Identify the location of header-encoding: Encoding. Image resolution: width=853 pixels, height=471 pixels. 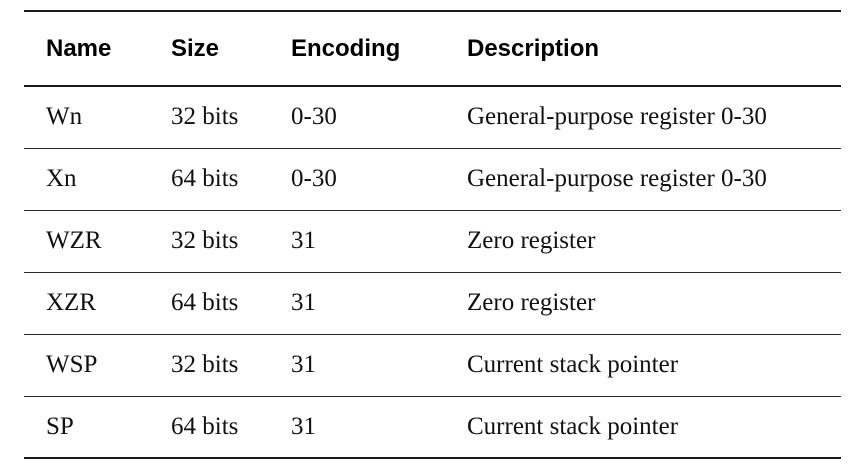
(357, 48).